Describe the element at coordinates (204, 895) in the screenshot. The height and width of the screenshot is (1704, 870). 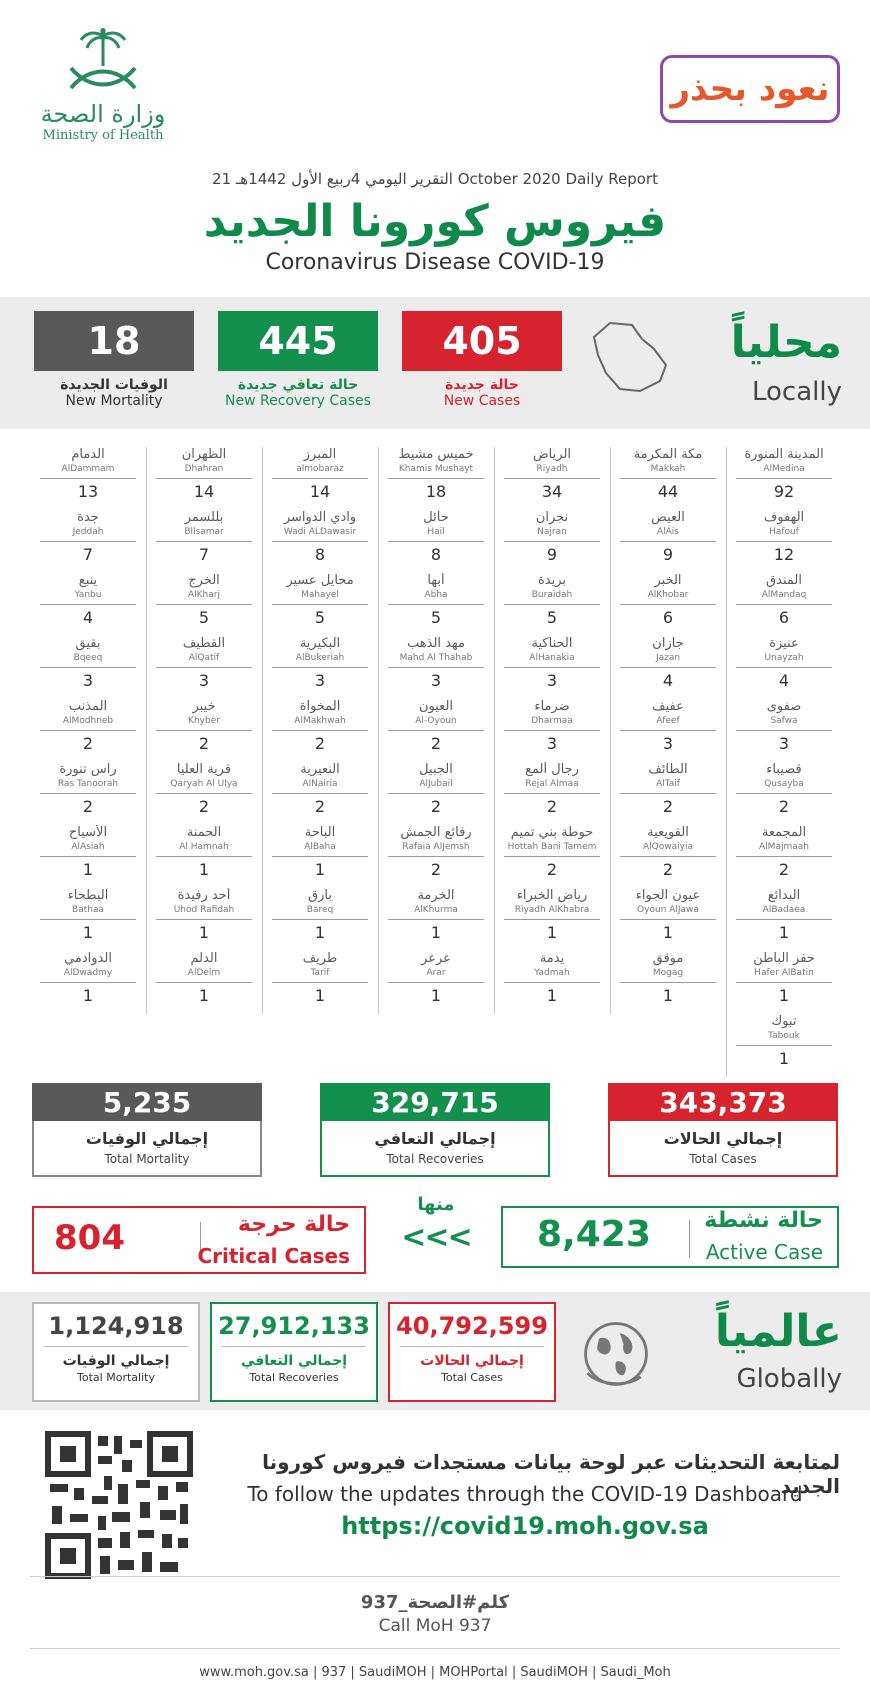
I see `city-name-ar: أحد رفيدة` at that location.